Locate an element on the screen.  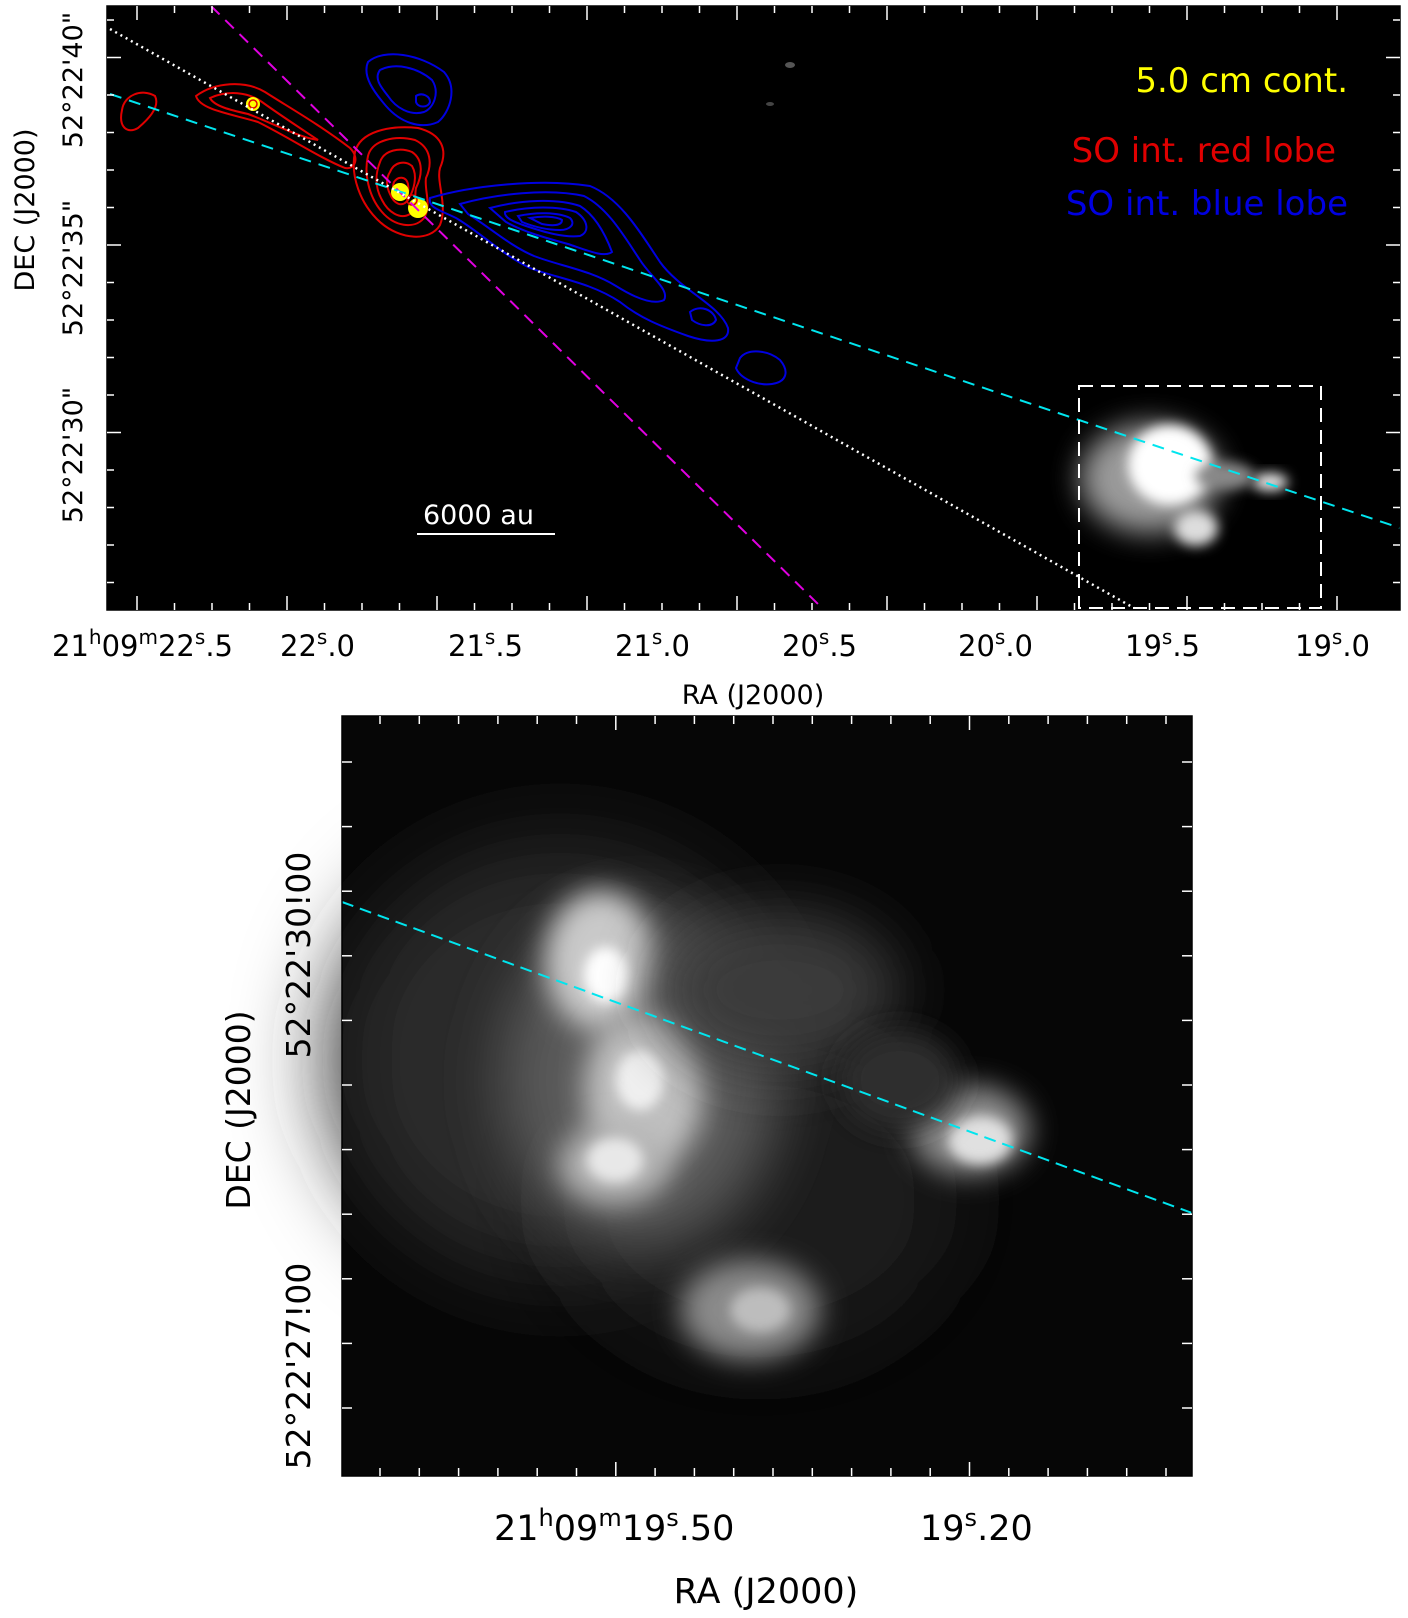
zoom-box is located at coordinates (1200, 497).